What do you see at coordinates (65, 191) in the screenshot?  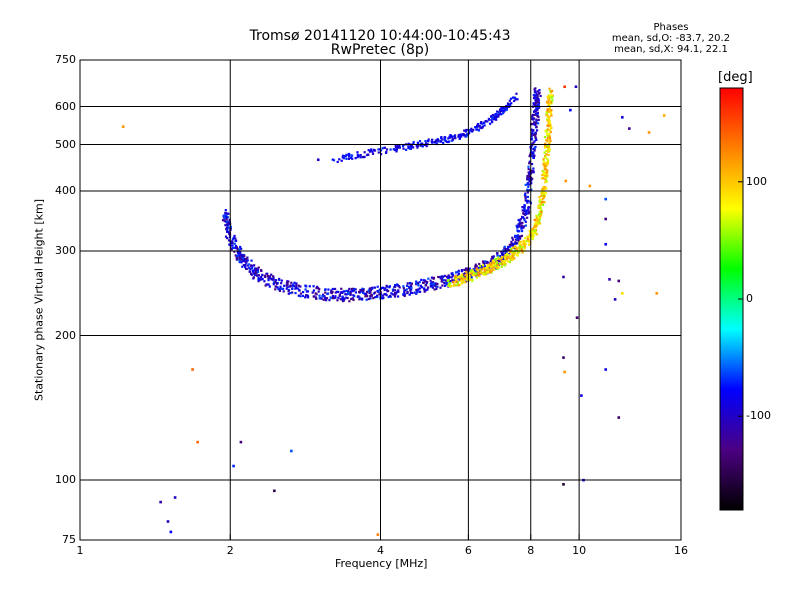 I see `y-tick-label: 400` at bounding box center [65, 191].